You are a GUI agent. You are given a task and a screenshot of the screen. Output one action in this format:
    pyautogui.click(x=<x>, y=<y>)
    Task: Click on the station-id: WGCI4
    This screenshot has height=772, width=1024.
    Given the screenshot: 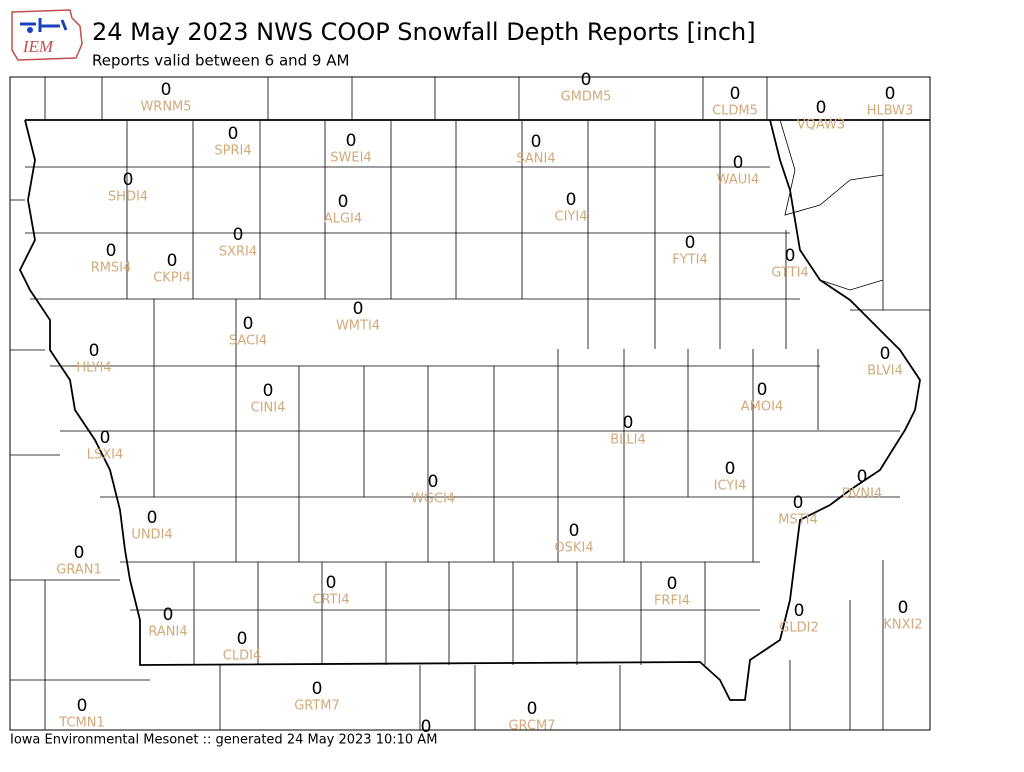 What is the action you would take?
    pyautogui.click(x=433, y=499)
    